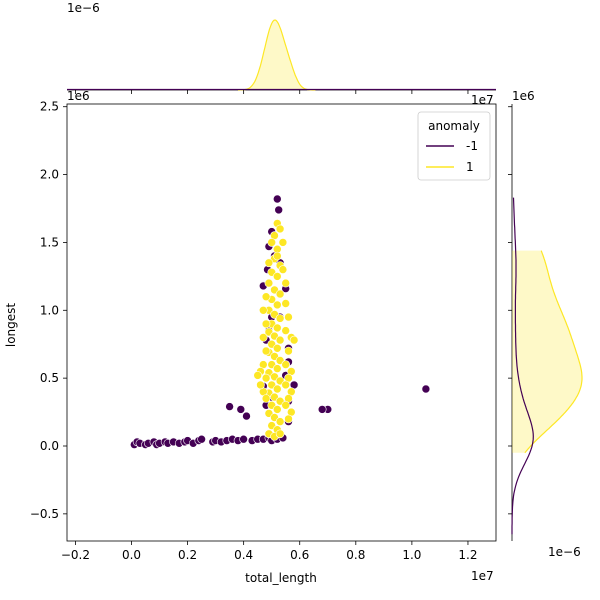 This screenshot has width=600, height=600. I want to click on x-tick-label: −0.2, so click(75, 555).